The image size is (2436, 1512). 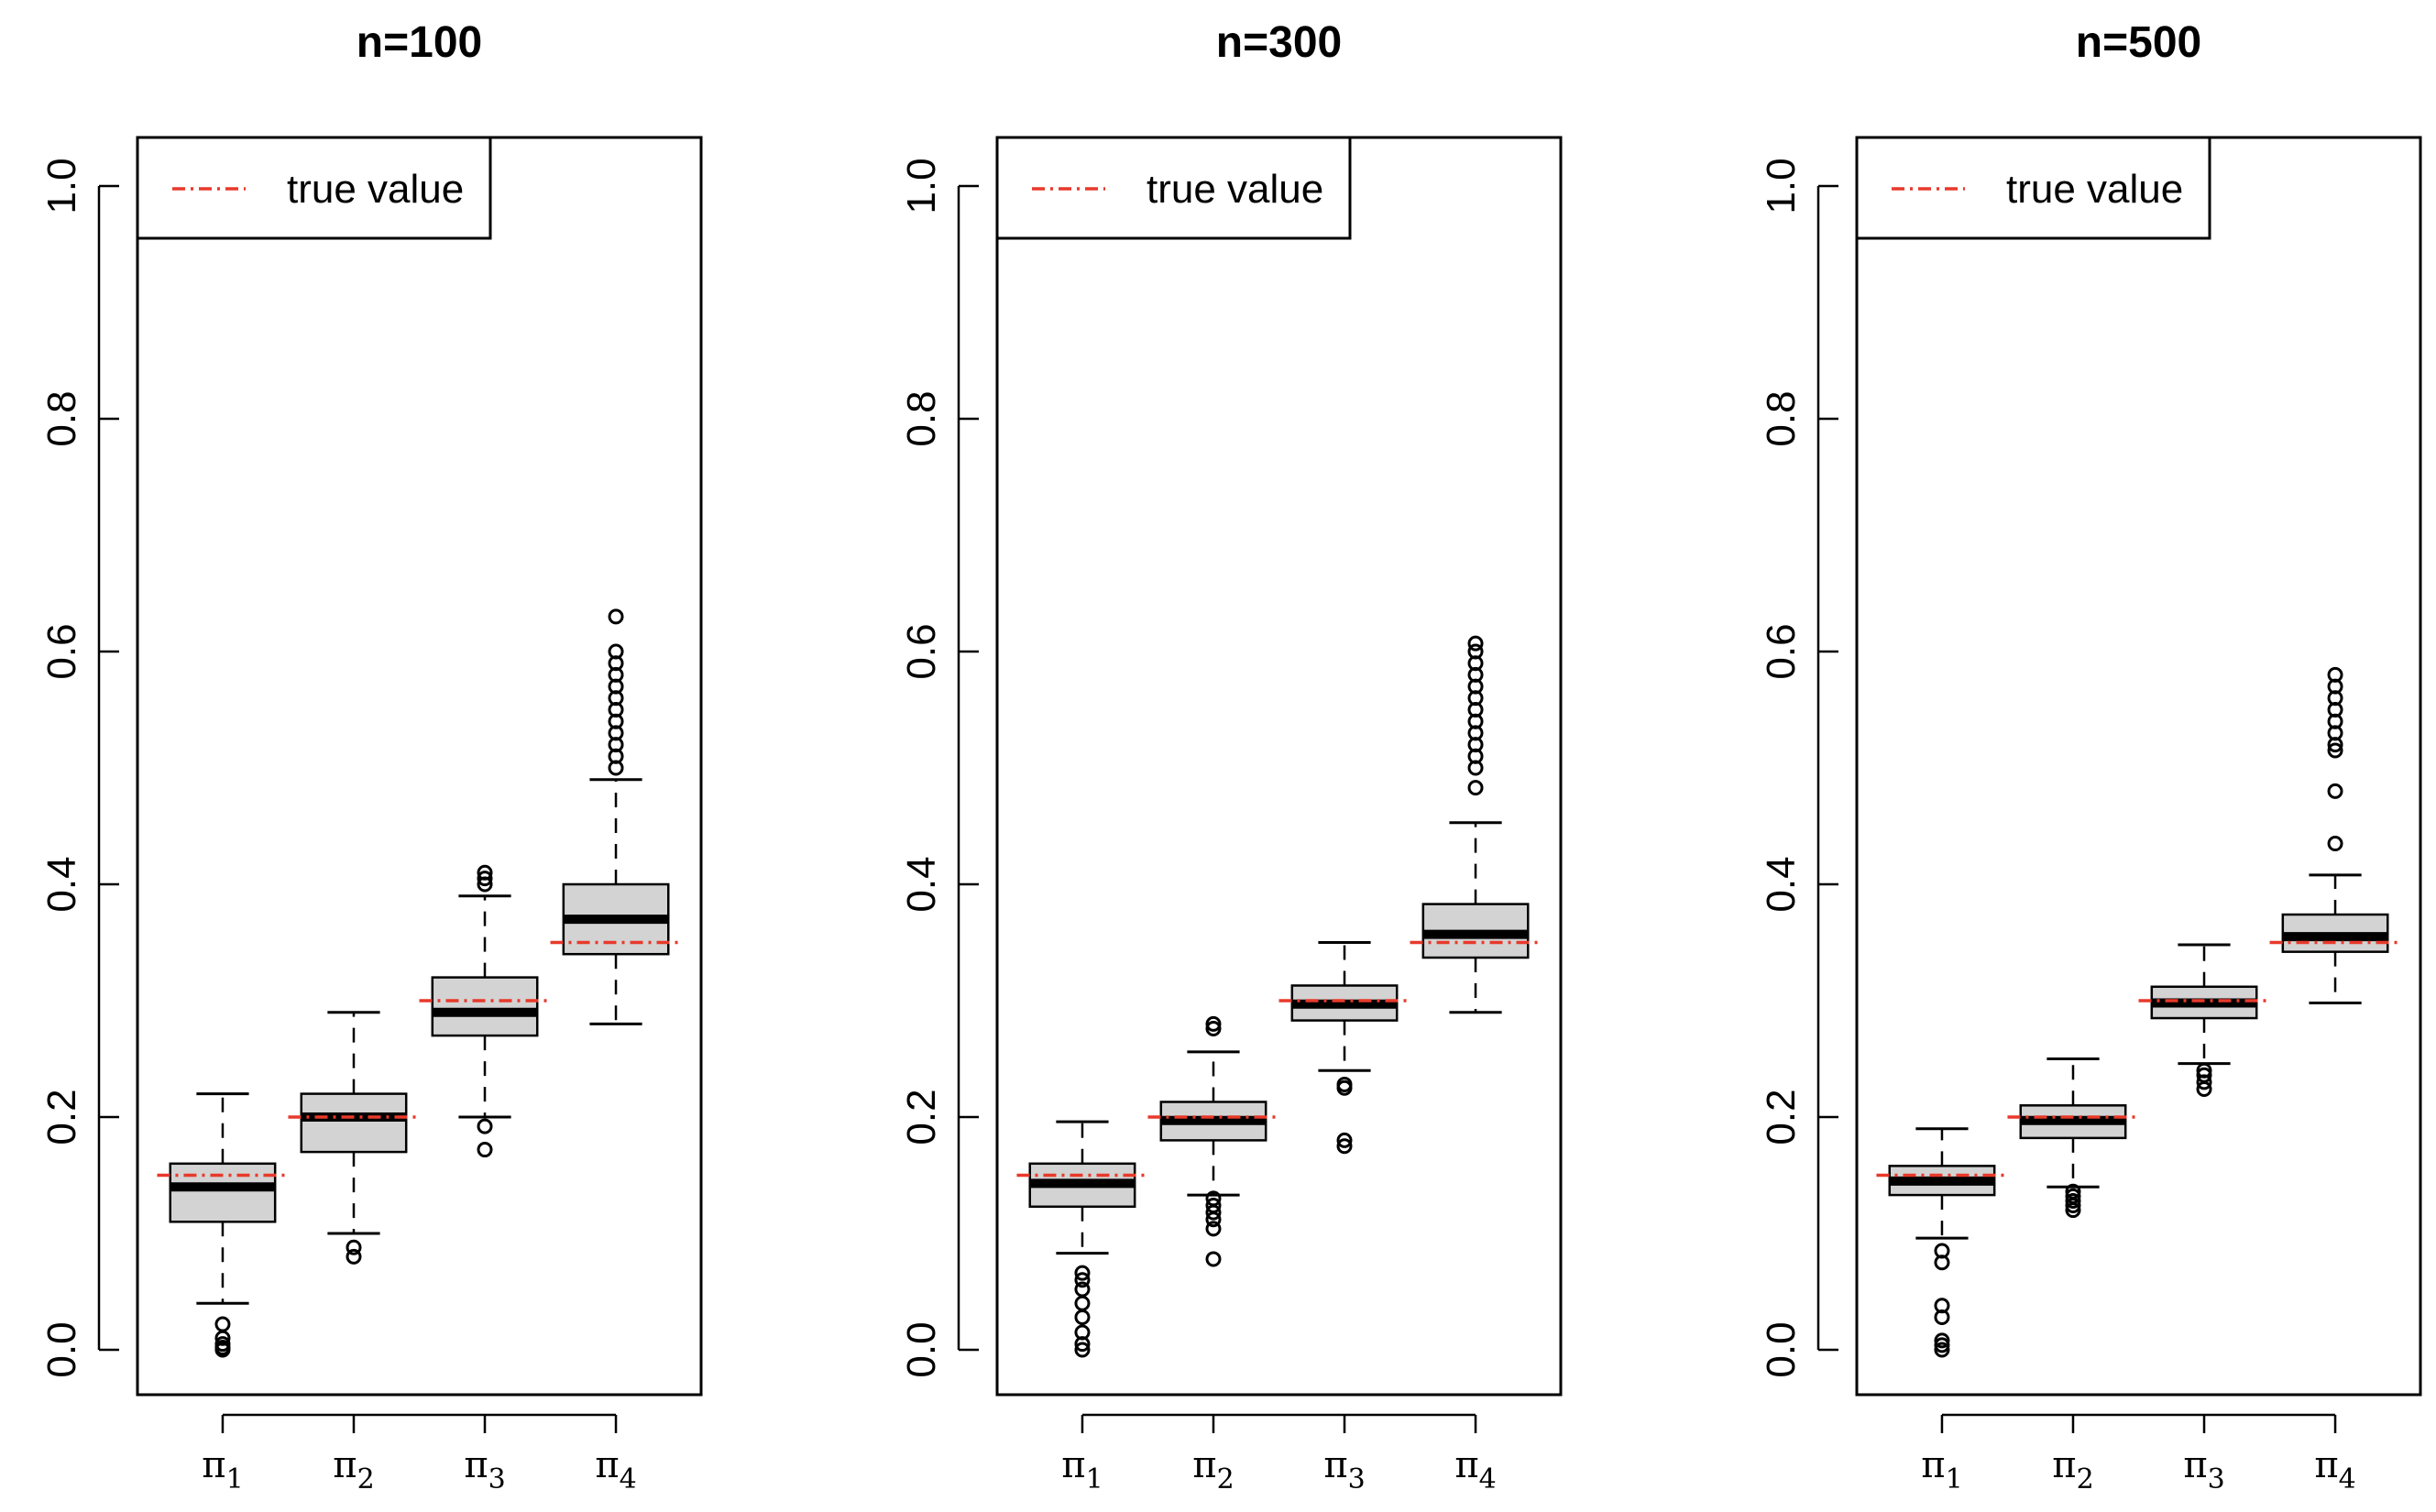 I want to click on y-tick-label: 0.8, so click(x=1781, y=418).